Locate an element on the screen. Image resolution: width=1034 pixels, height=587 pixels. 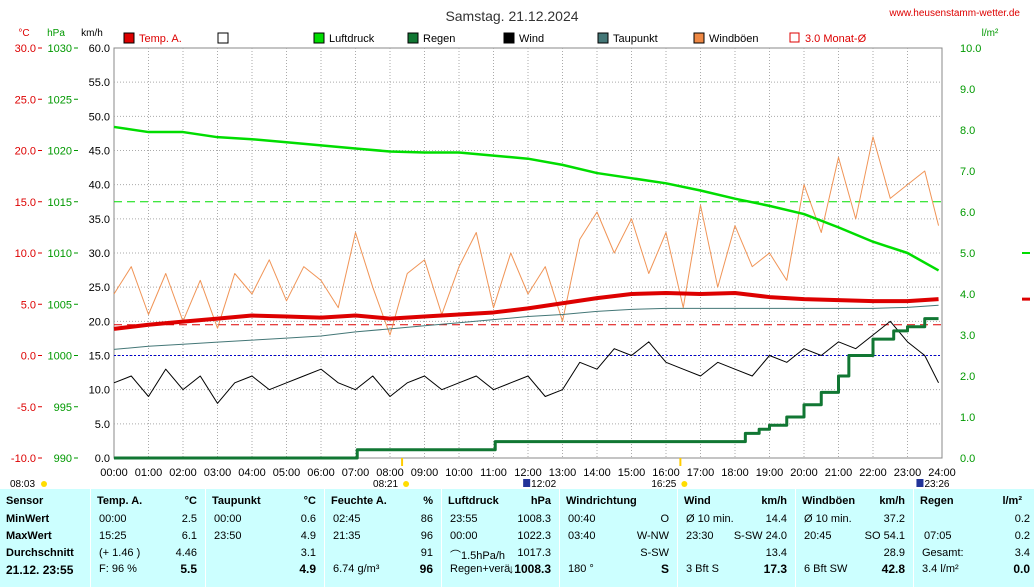
col-header-dir: Windrichtung is located at coordinates (601, 501).